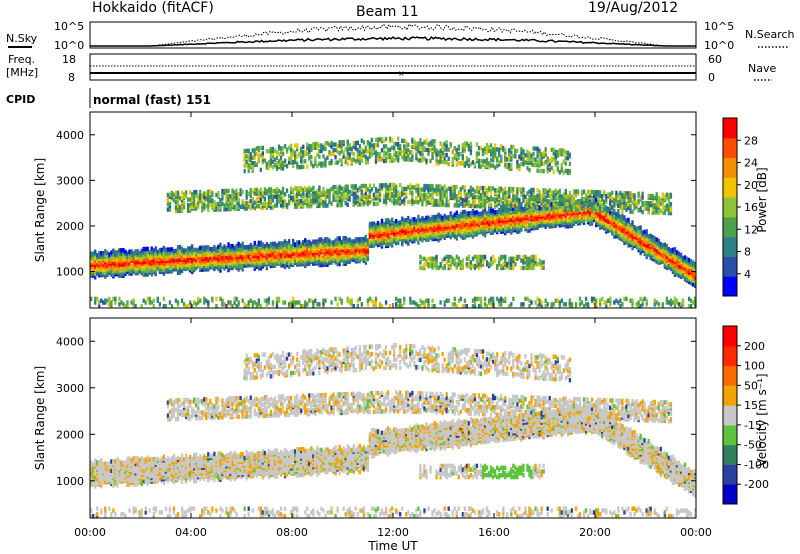 This screenshot has height=554, width=800. I want to click on noise-right-tick-top: 10^5, so click(719, 26).